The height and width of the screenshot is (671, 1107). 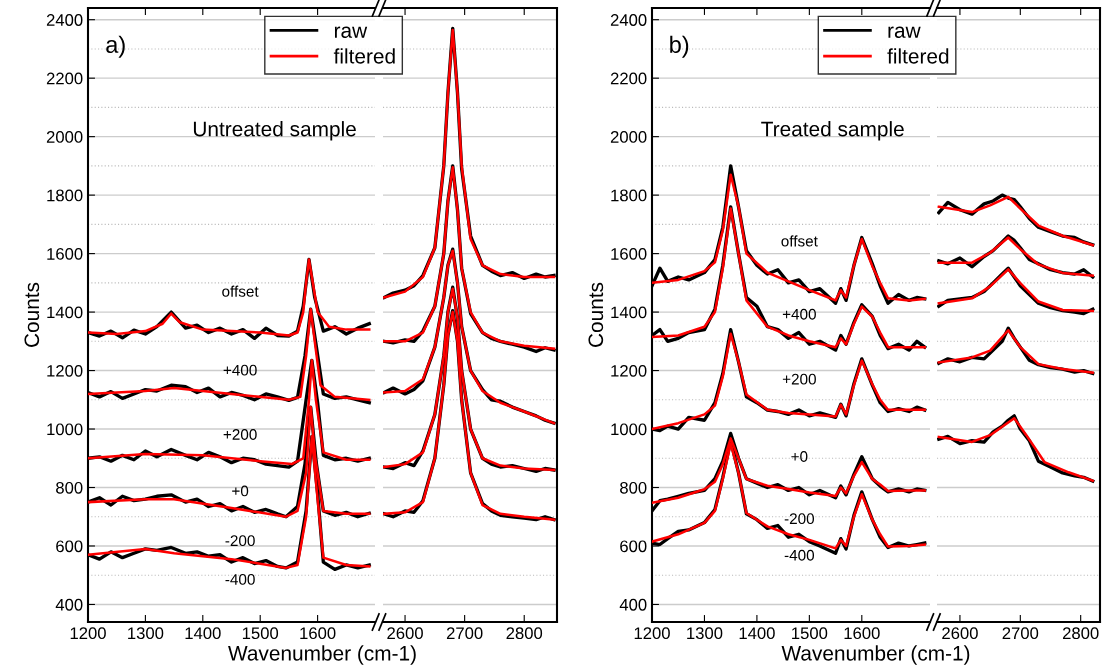 I want to click on annotation: b), so click(x=679, y=46).